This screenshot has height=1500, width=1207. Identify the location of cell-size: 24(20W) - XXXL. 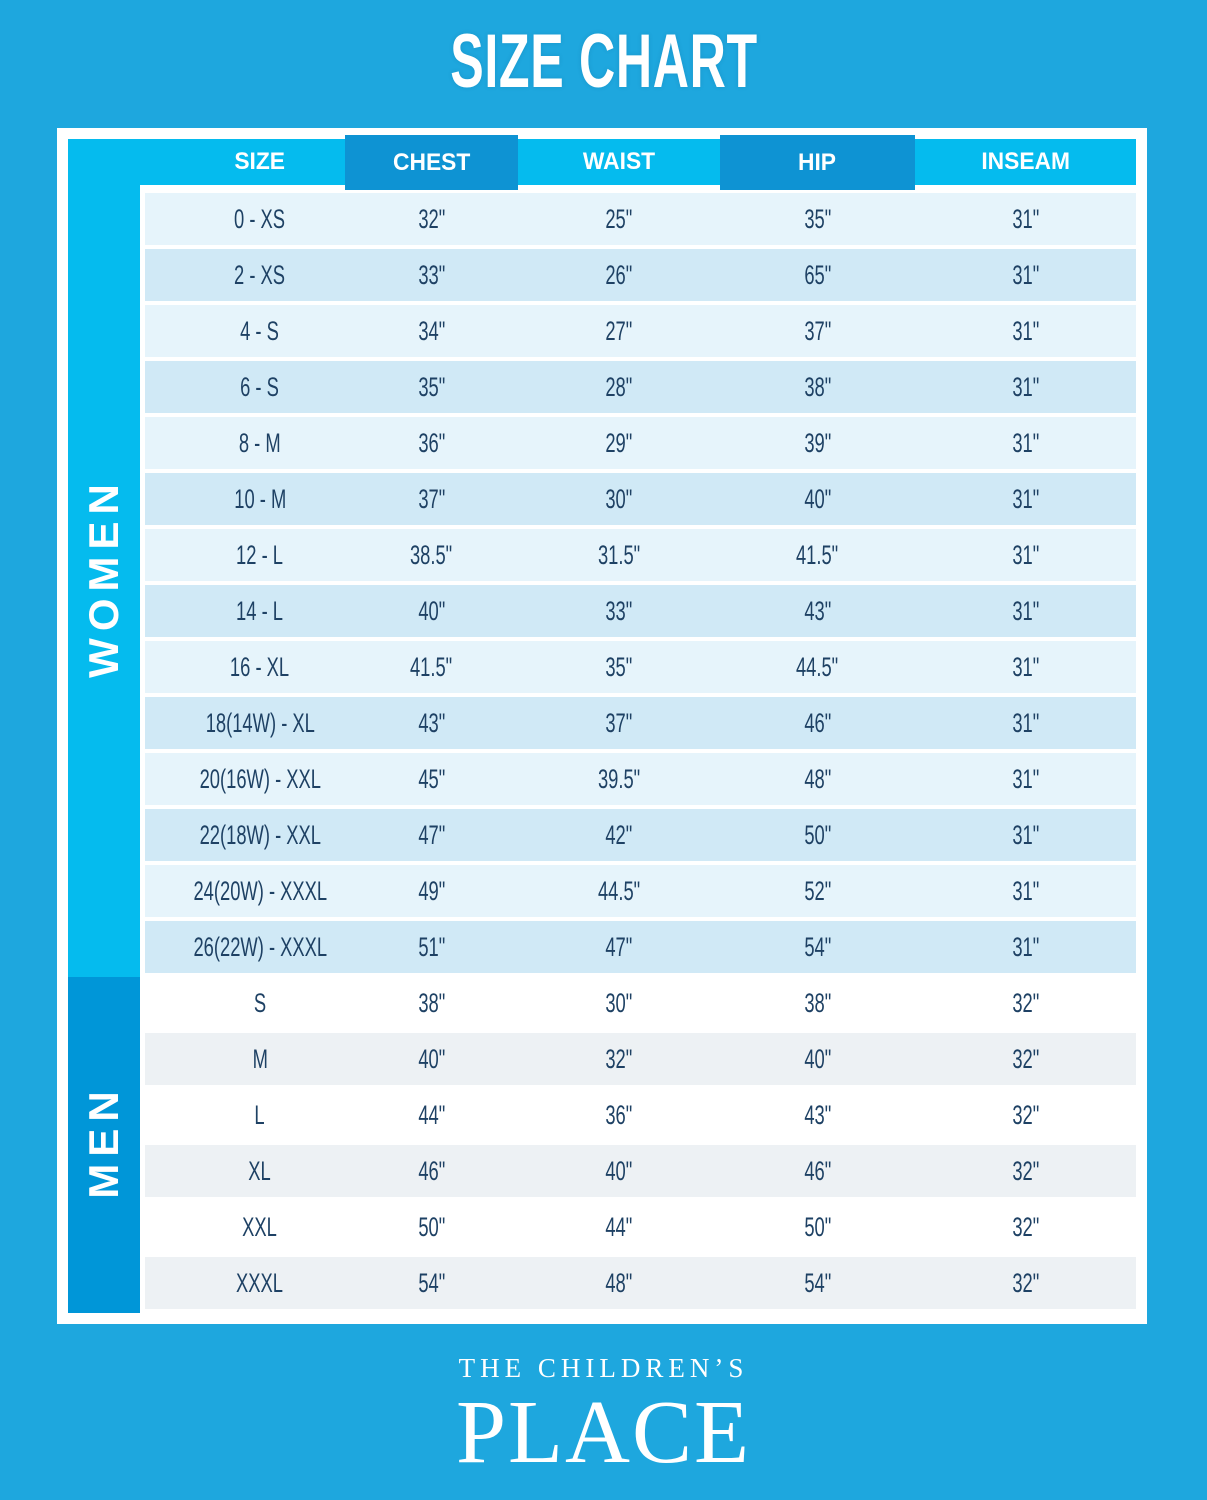
(245, 891).